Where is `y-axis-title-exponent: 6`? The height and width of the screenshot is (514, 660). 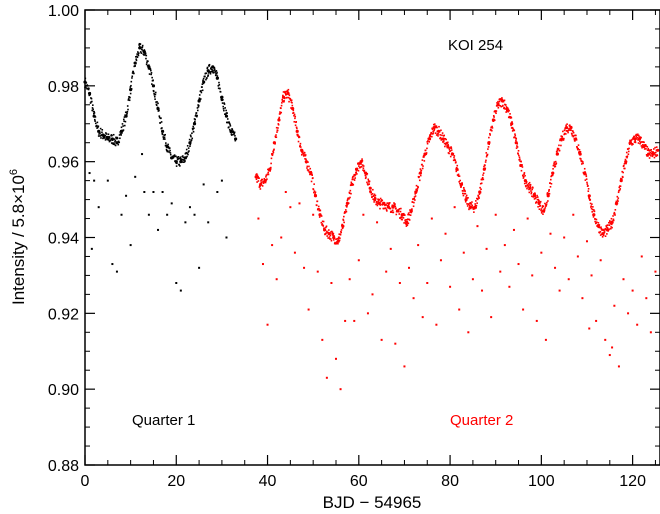
y-axis-title-exponent: 6 is located at coordinates (14, 172).